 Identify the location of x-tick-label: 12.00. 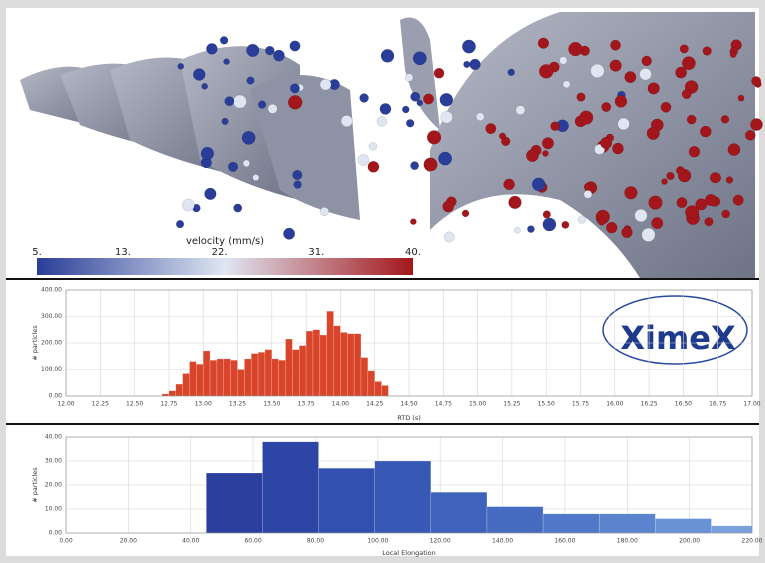
(65, 404).